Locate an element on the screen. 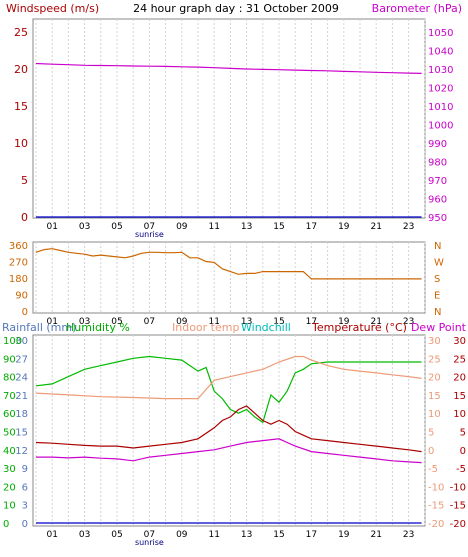 This screenshot has height=557, width=468. sunrise-label: sunrise is located at coordinates (149, 542).